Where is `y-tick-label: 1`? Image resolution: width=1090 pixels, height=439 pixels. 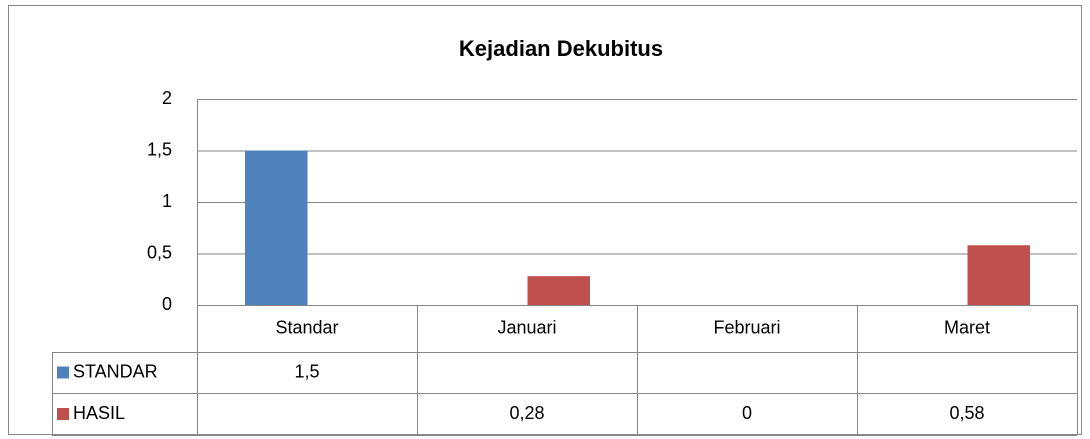
y-tick-label: 1 is located at coordinates (167, 201).